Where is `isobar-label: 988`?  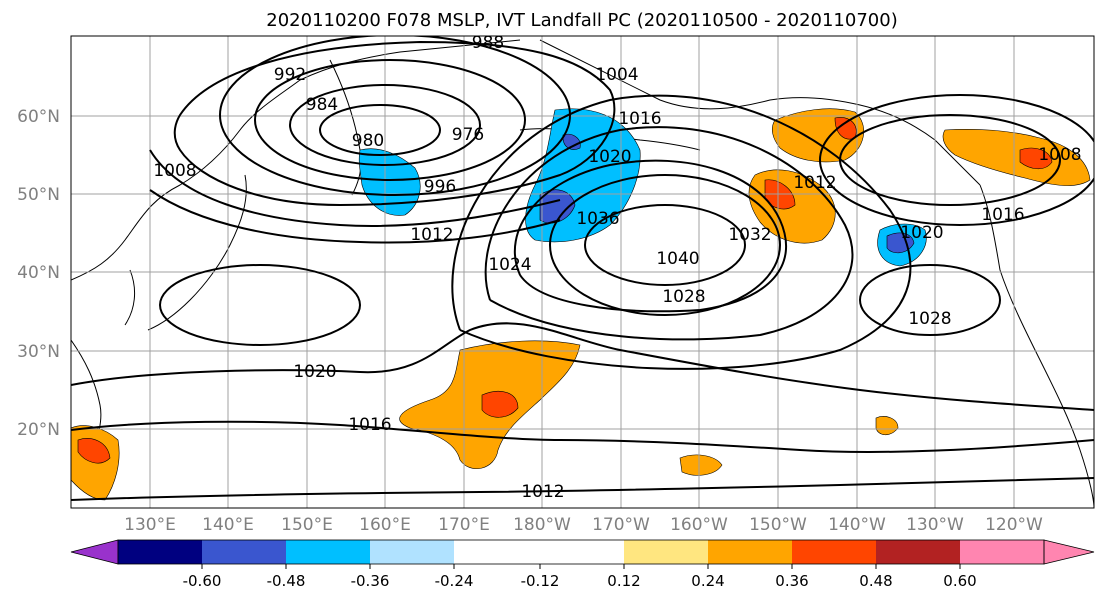 isobar-label: 988 is located at coordinates (488, 43).